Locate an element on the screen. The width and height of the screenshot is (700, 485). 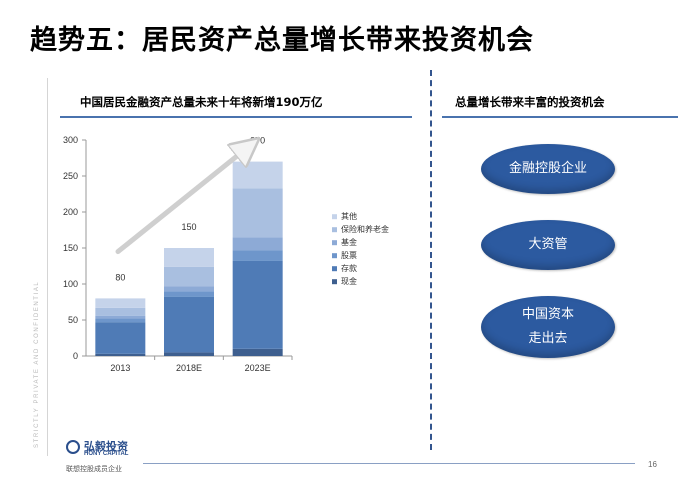
y-tick-label: 0 is located at coordinates (75, 356).